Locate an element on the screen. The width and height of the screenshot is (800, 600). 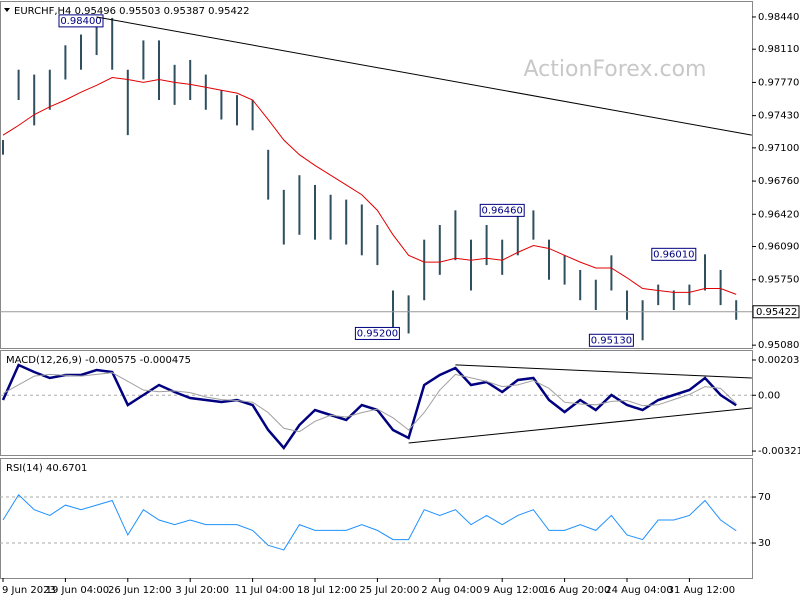
annotation-label: 0.95130 is located at coordinates (611, 340).